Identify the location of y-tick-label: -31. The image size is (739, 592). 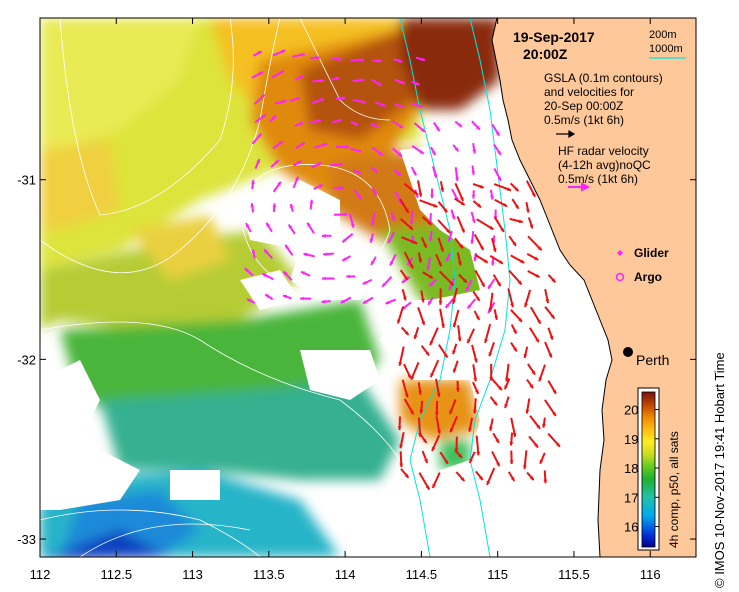
(26, 180).